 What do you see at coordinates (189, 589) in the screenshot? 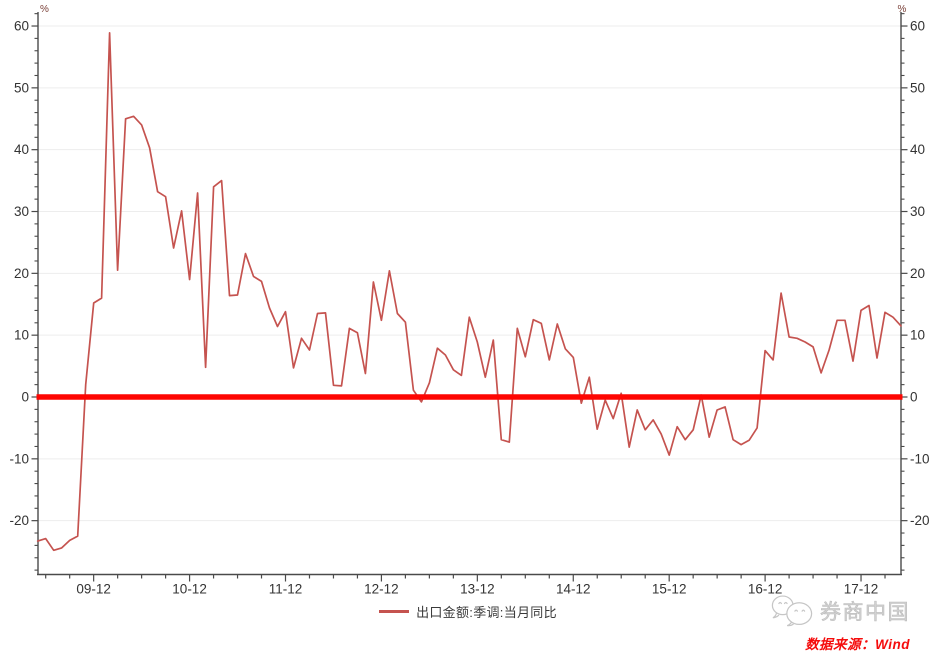
I see `x-tick-label: 10-12` at bounding box center [189, 589].